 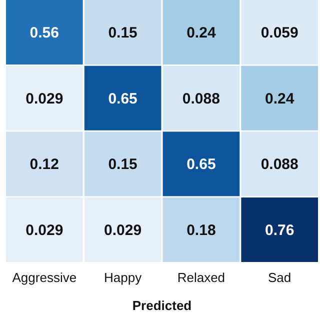 I want to click on x-tick-label: Sad, so click(x=280, y=277).